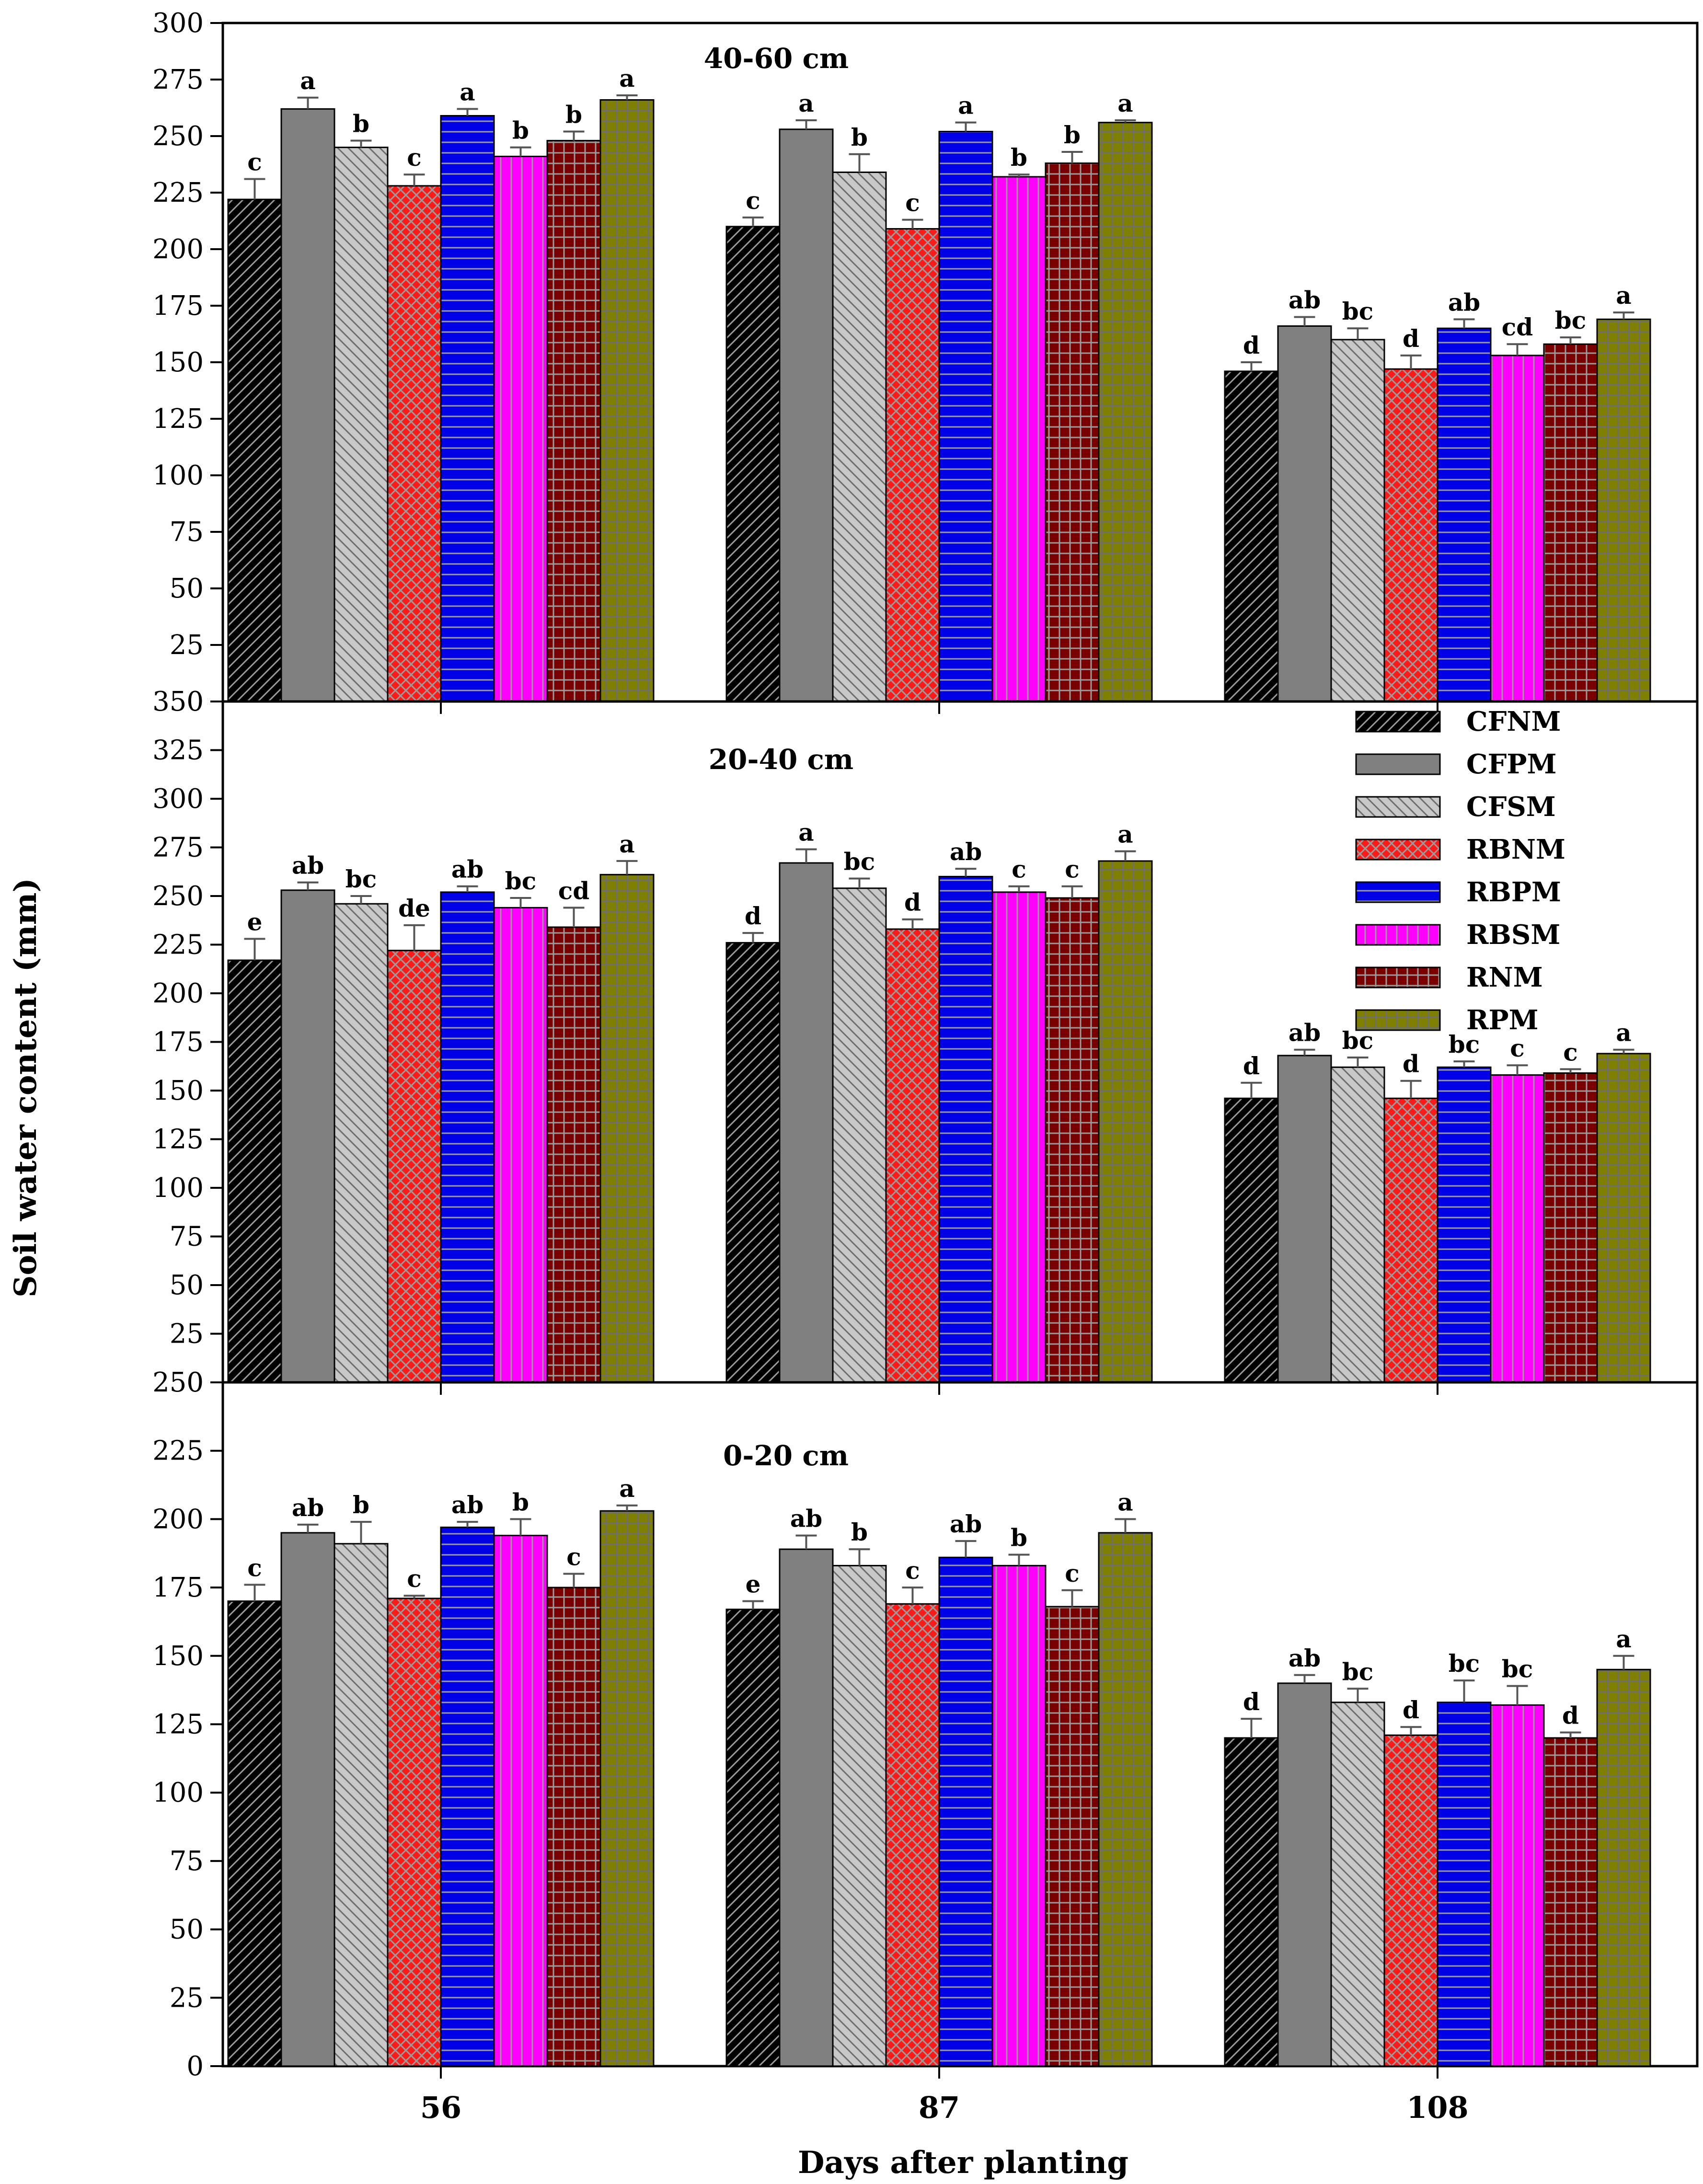 This screenshot has height=2184, width=1703. Describe the element at coordinates (26, 1088) in the screenshot. I see `y-axis-title: Soil water content (mm)` at that location.